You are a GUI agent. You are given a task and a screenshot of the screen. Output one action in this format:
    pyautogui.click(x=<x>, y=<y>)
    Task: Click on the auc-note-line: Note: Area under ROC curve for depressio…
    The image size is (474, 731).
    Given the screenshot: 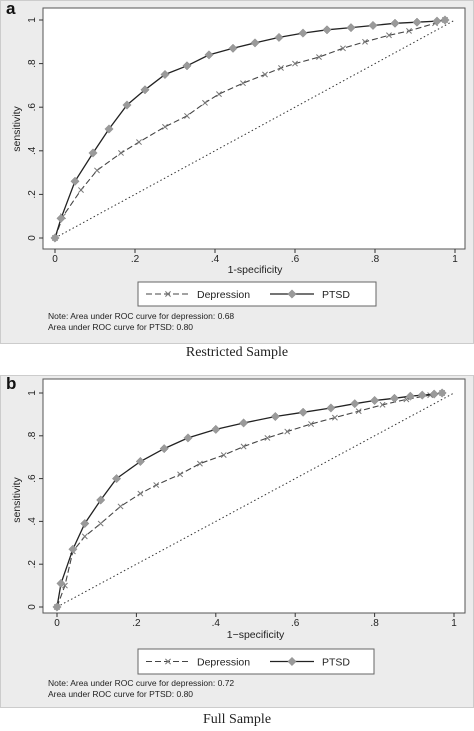 What is the action you would take?
    pyautogui.click(x=141, y=316)
    